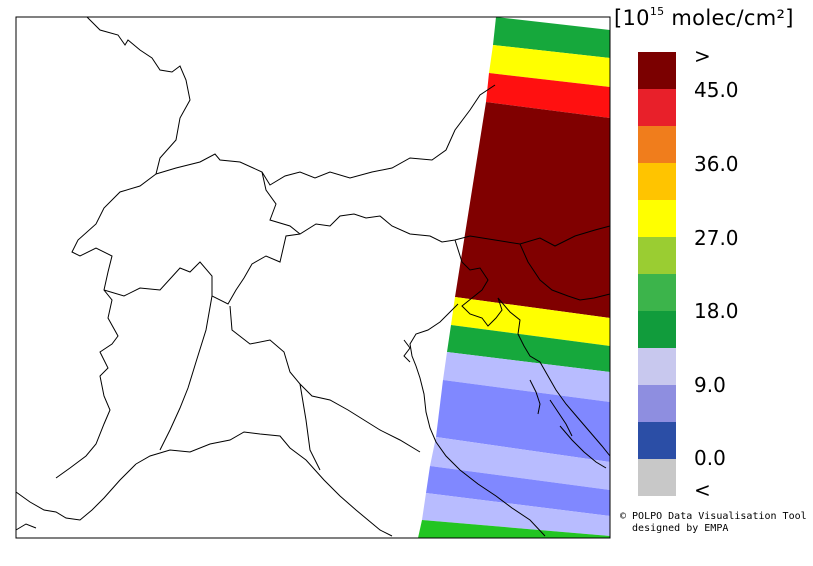 This screenshot has width=813, height=566. What do you see at coordinates (716, 311) in the screenshot?
I see `legend-label: 18.0` at bounding box center [716, 311].